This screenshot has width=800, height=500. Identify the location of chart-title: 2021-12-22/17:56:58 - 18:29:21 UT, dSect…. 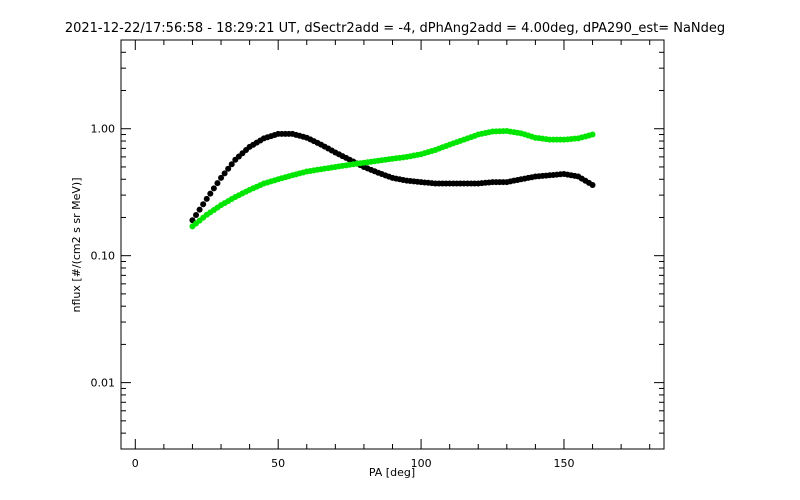
(395, 28).